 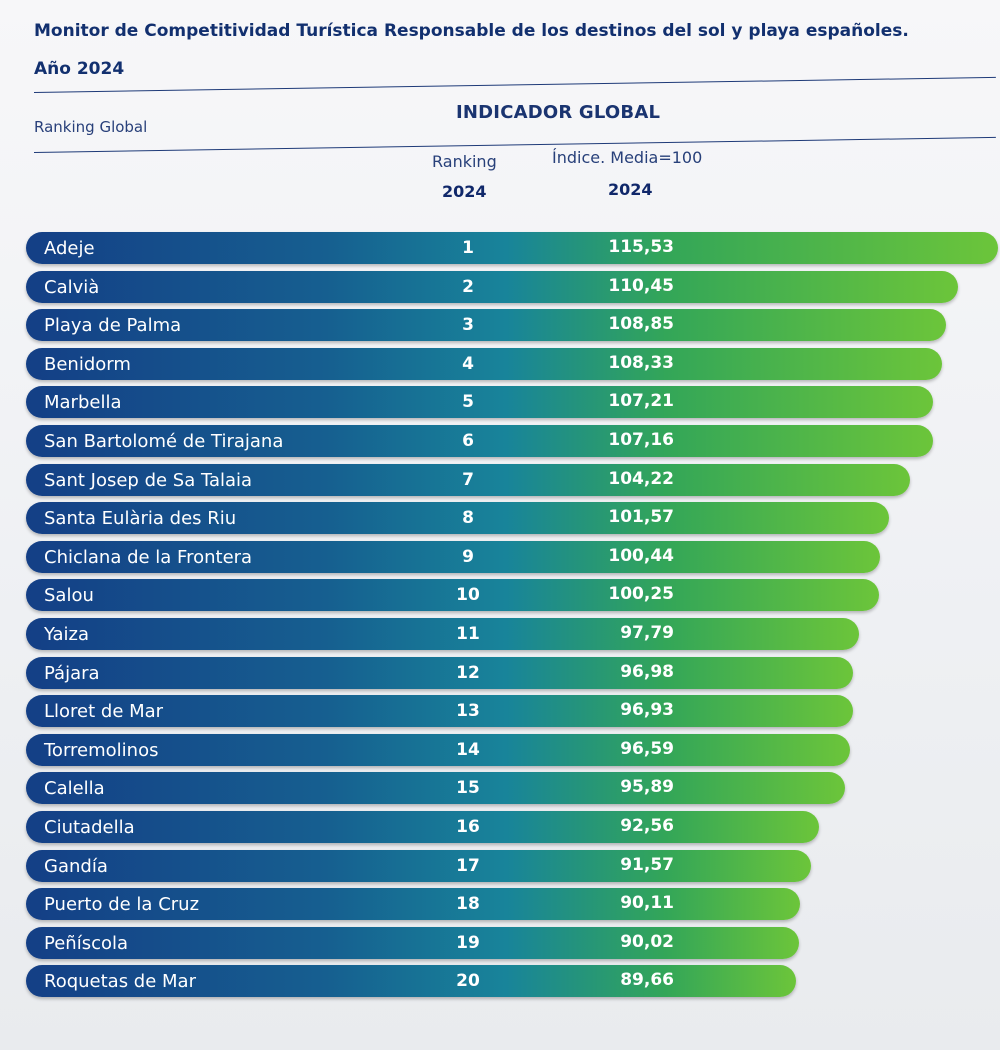 I want to click on ranking-global-label: Ranking Global, so click(x=91, y=127).